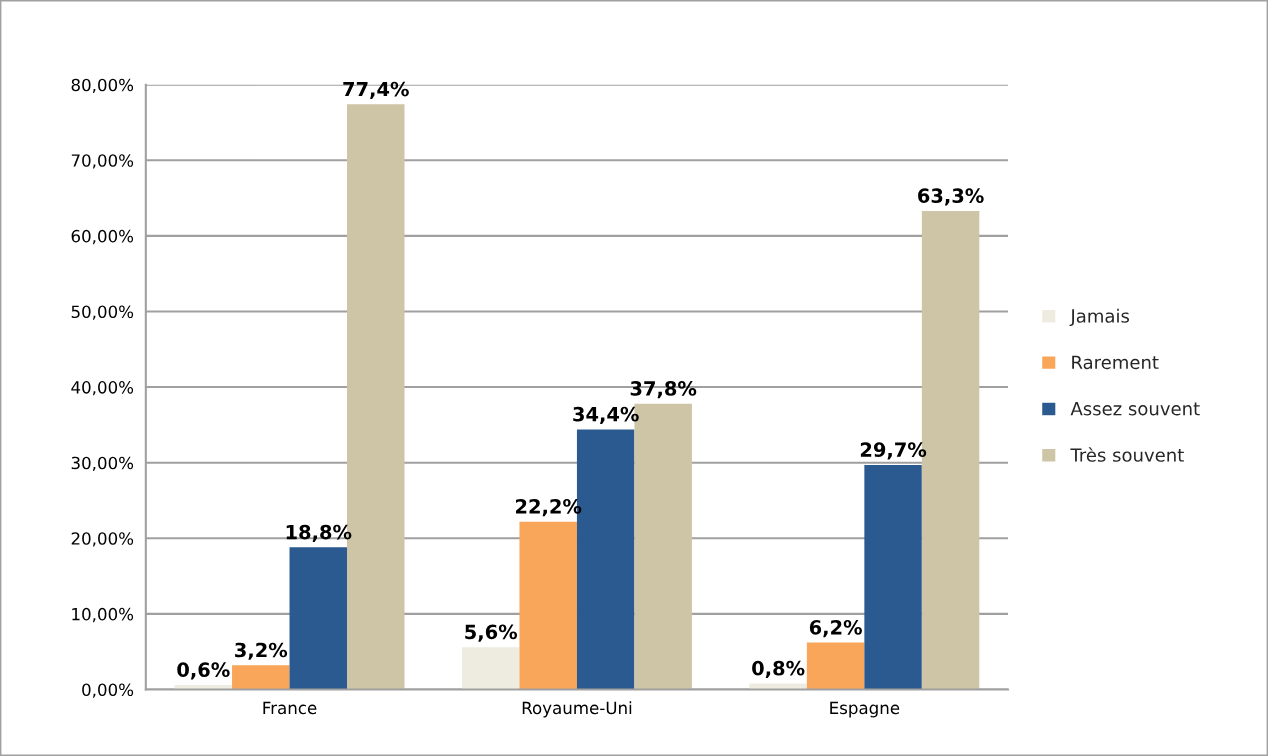 This screenshot has height=756, width=1268. I want to click on data-label: 6,2%, so click(835, 628).